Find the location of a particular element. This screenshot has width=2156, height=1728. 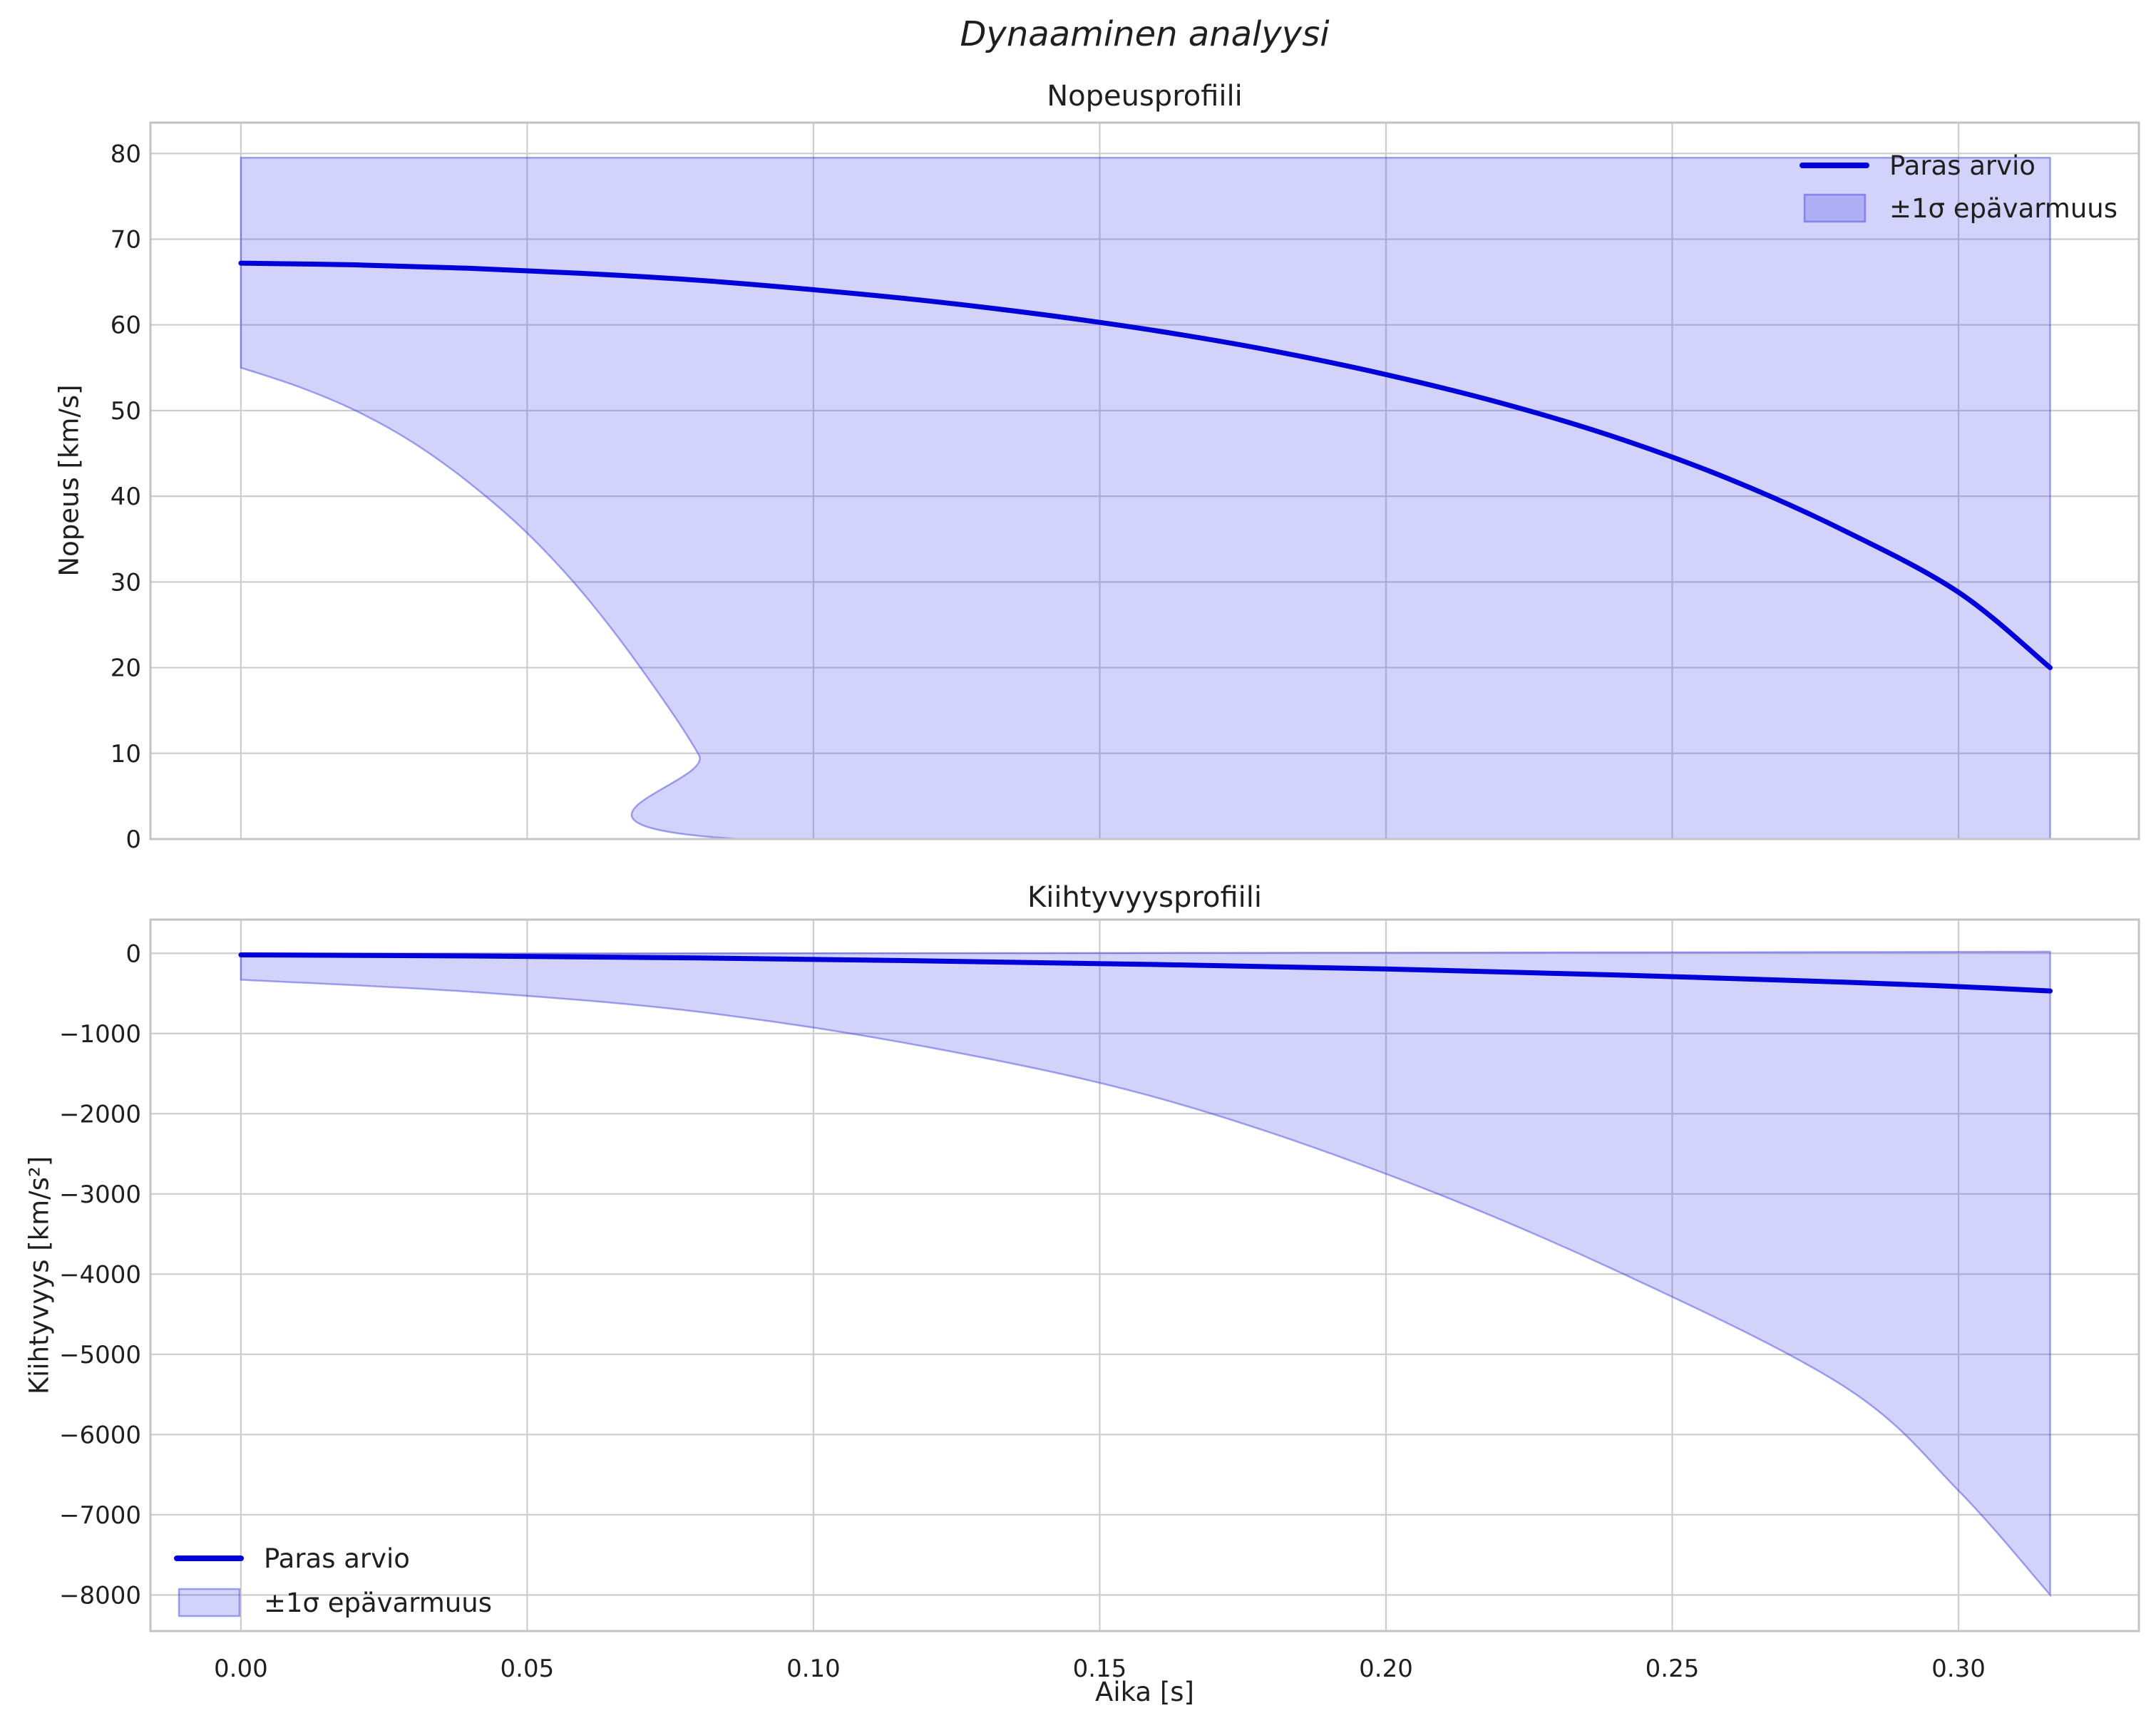

y-tick-label: −2000 is located at coordinates (100, 1114).